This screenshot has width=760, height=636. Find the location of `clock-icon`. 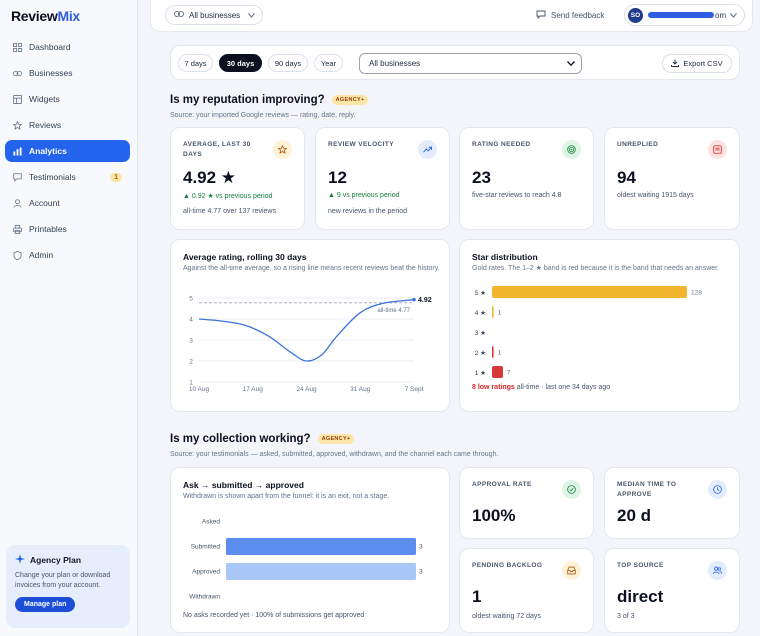

clock-icon is located at coordinates (717, 489).